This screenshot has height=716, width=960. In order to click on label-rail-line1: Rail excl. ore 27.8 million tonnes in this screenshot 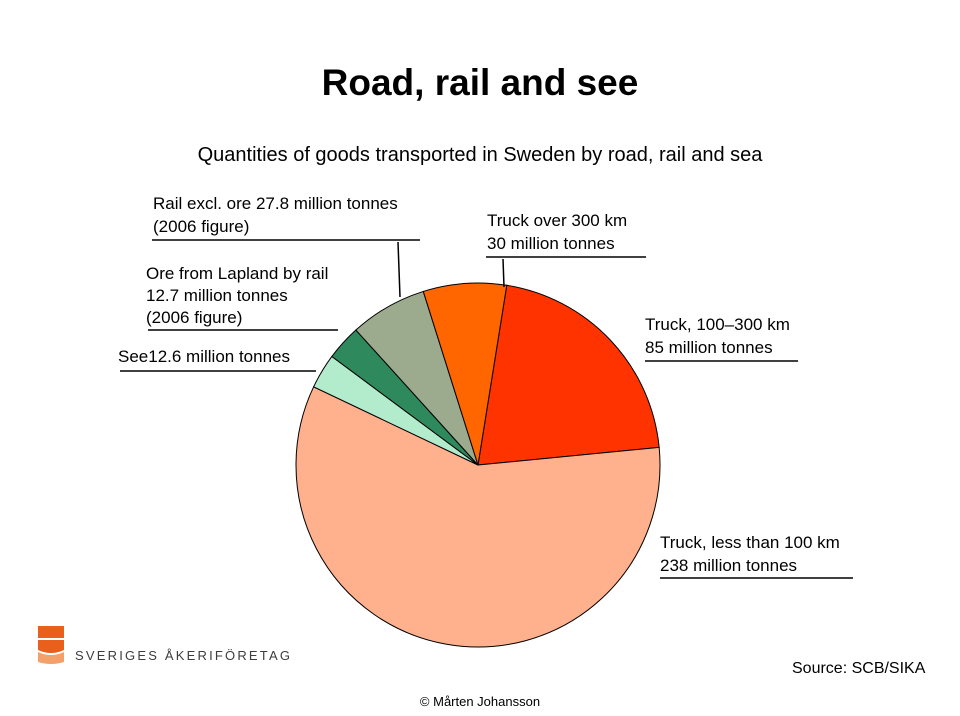, I will do `click(275, 203)`.